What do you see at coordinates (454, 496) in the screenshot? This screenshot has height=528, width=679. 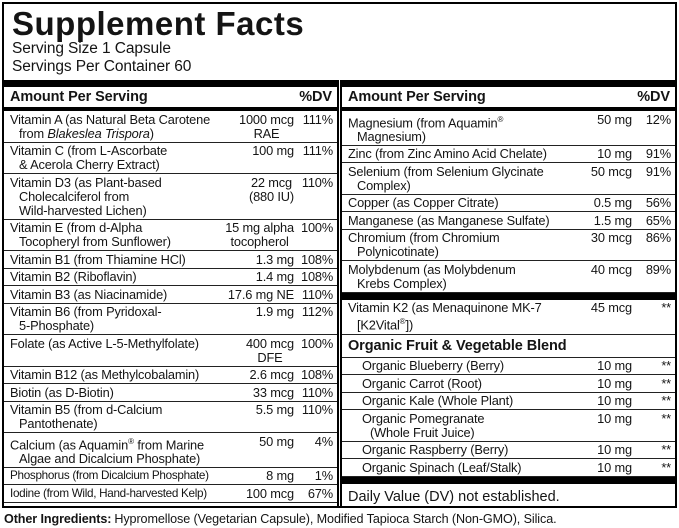 I see `dv-footnote: Daily Value (DV) not established.` at bounding box center [454, 496].